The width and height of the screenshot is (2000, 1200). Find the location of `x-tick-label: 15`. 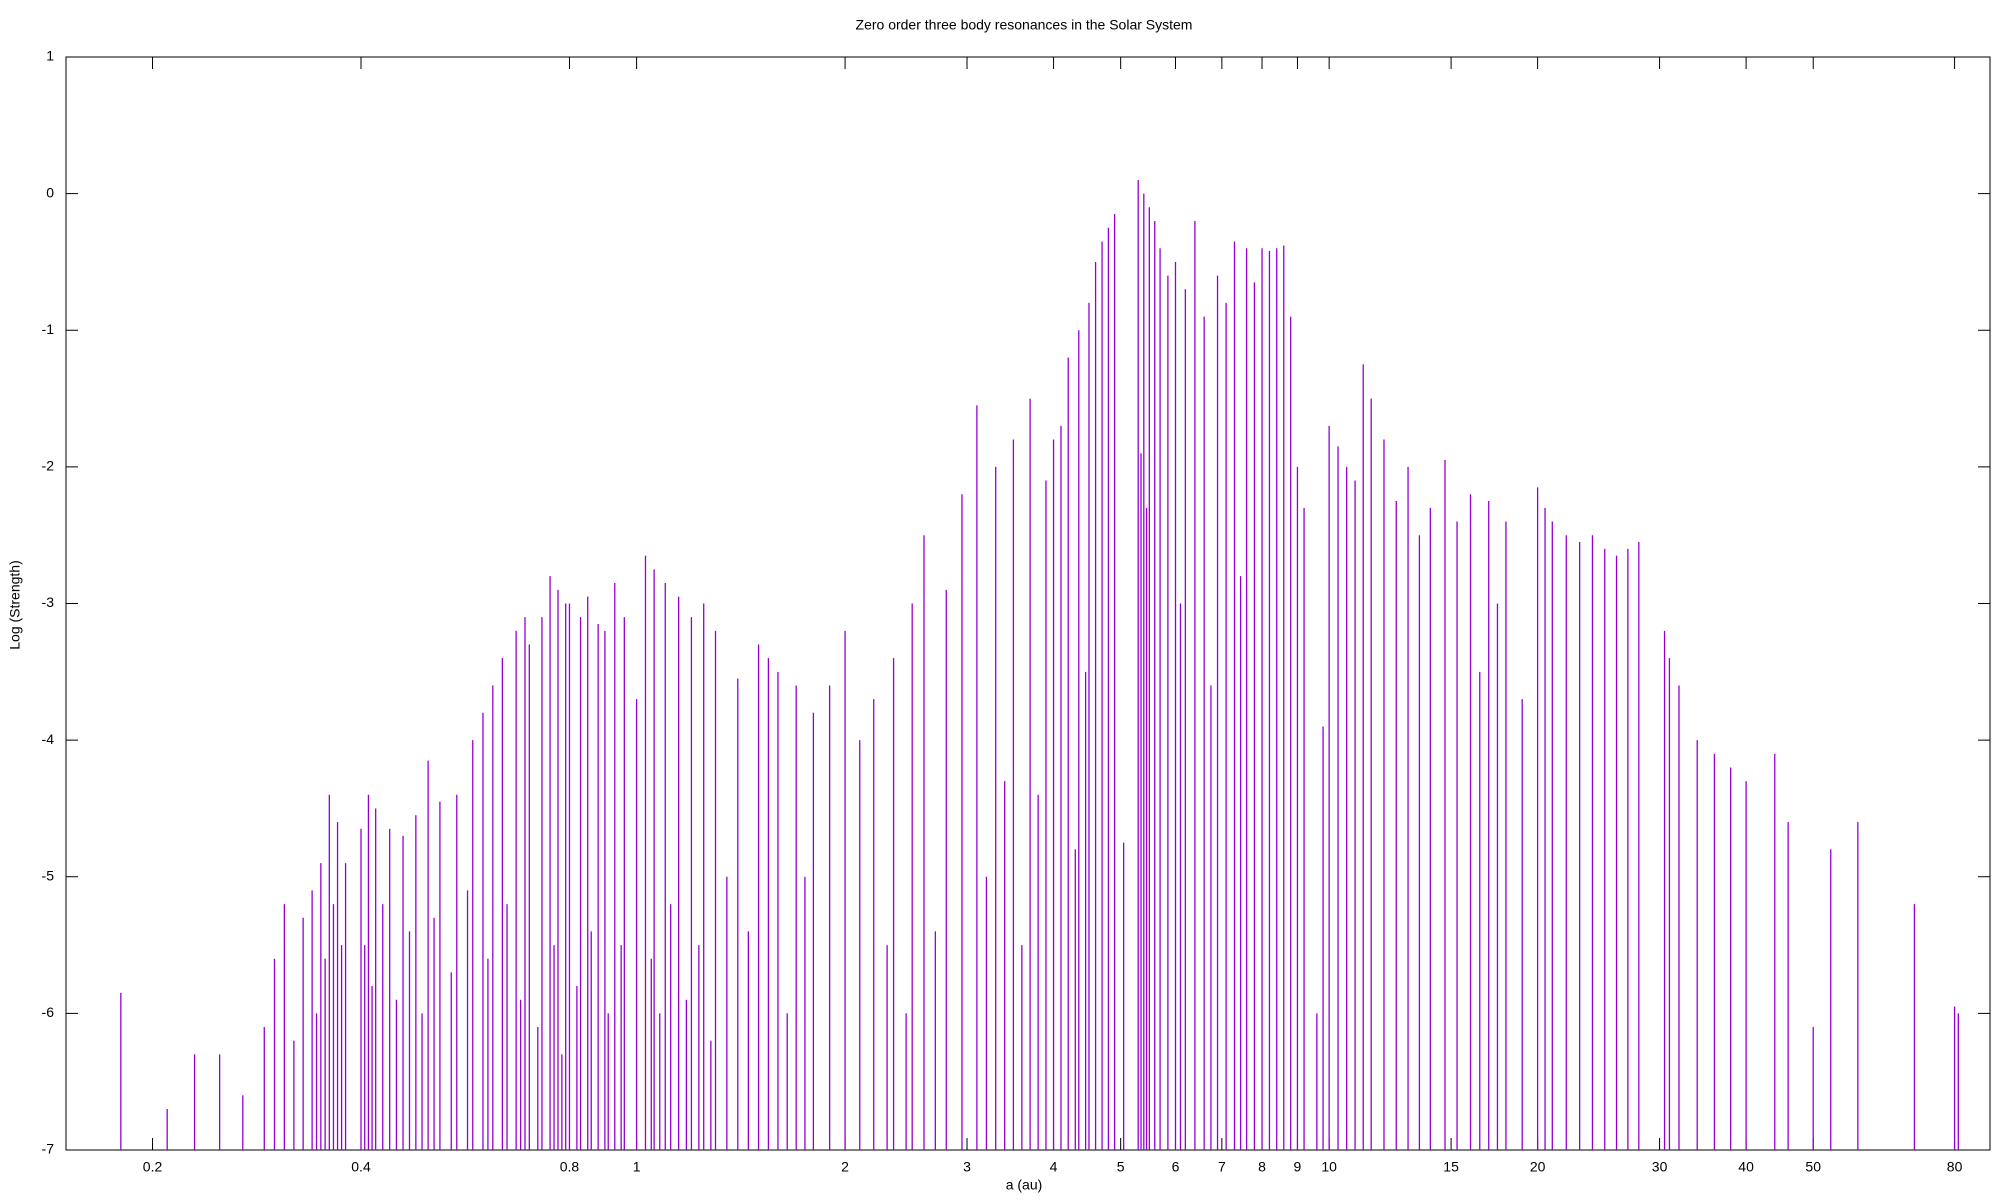

x-tick-label: 15 is located at coordinates (1451, 1167).